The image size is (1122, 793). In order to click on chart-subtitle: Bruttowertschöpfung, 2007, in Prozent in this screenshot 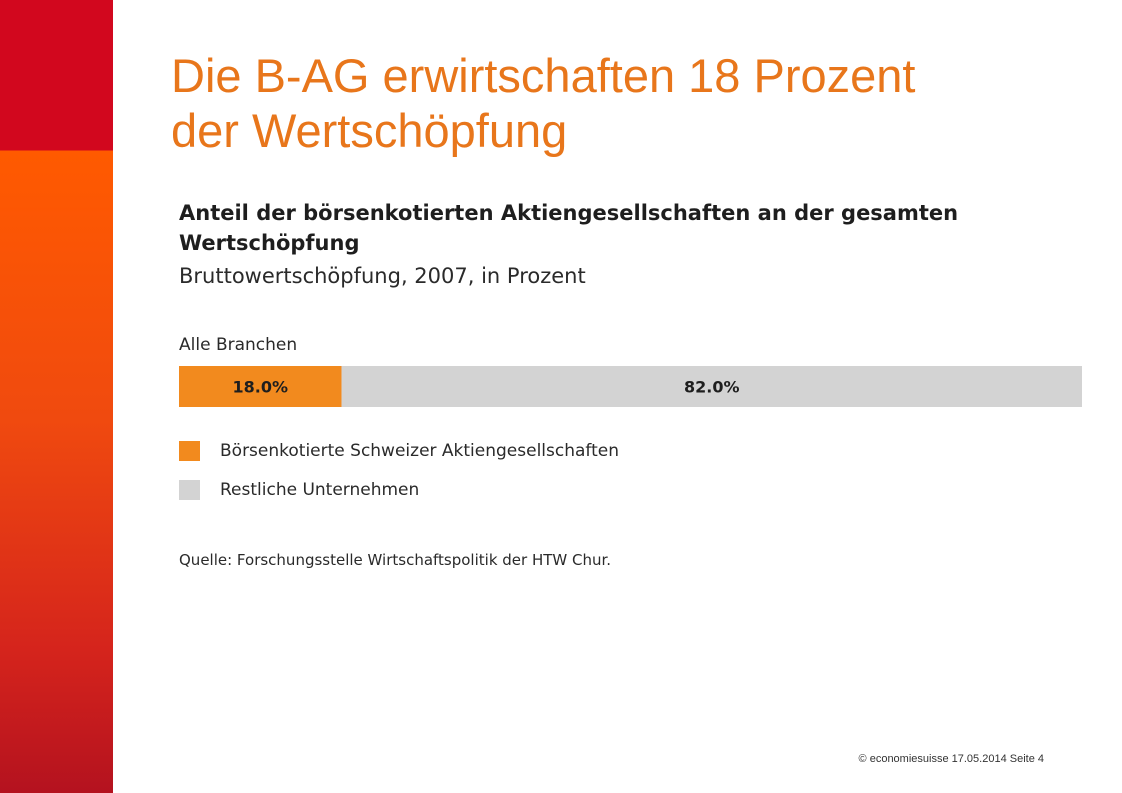, I will do `click(382, 276)`.